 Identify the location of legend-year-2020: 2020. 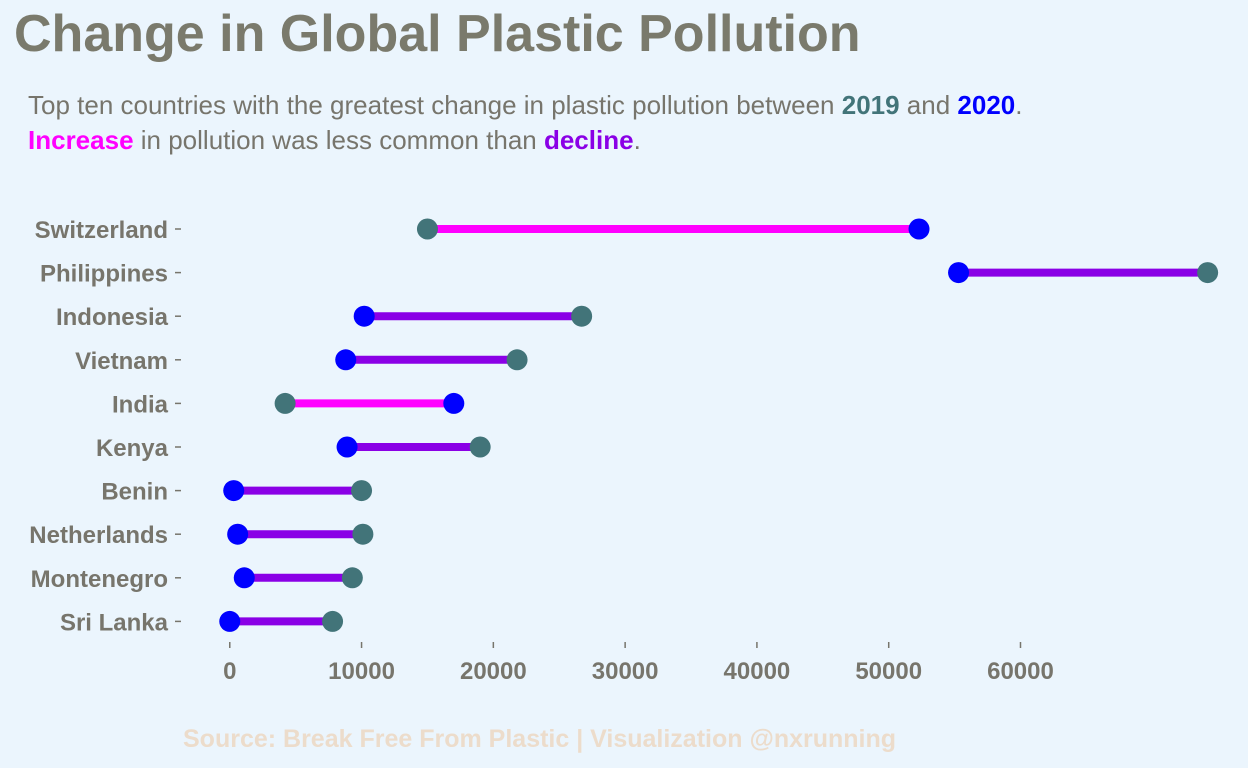
(986, 105).